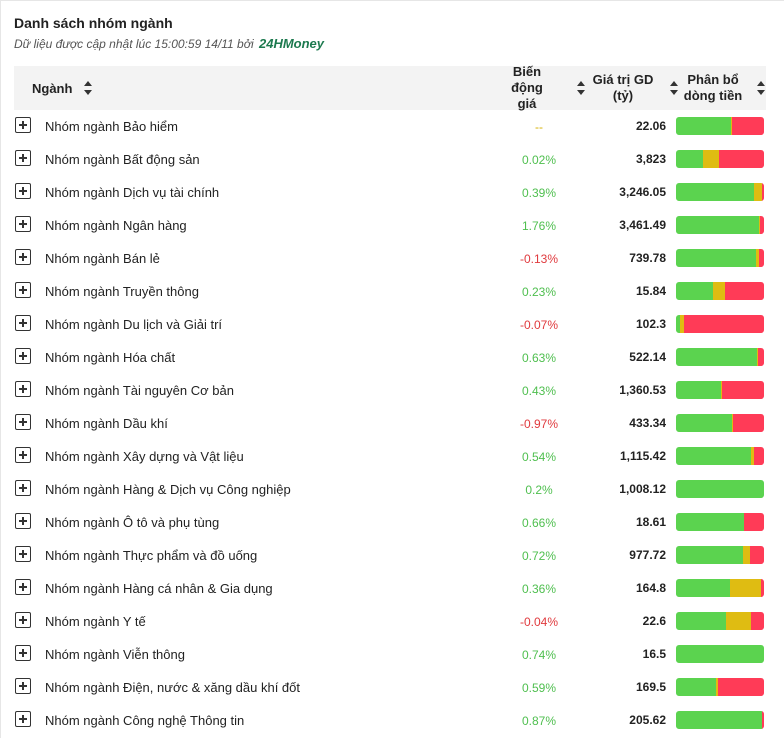 The image size is (784, 738). I want to click on column-header-flow-label-1: Phân bổ, so click(713, 79).